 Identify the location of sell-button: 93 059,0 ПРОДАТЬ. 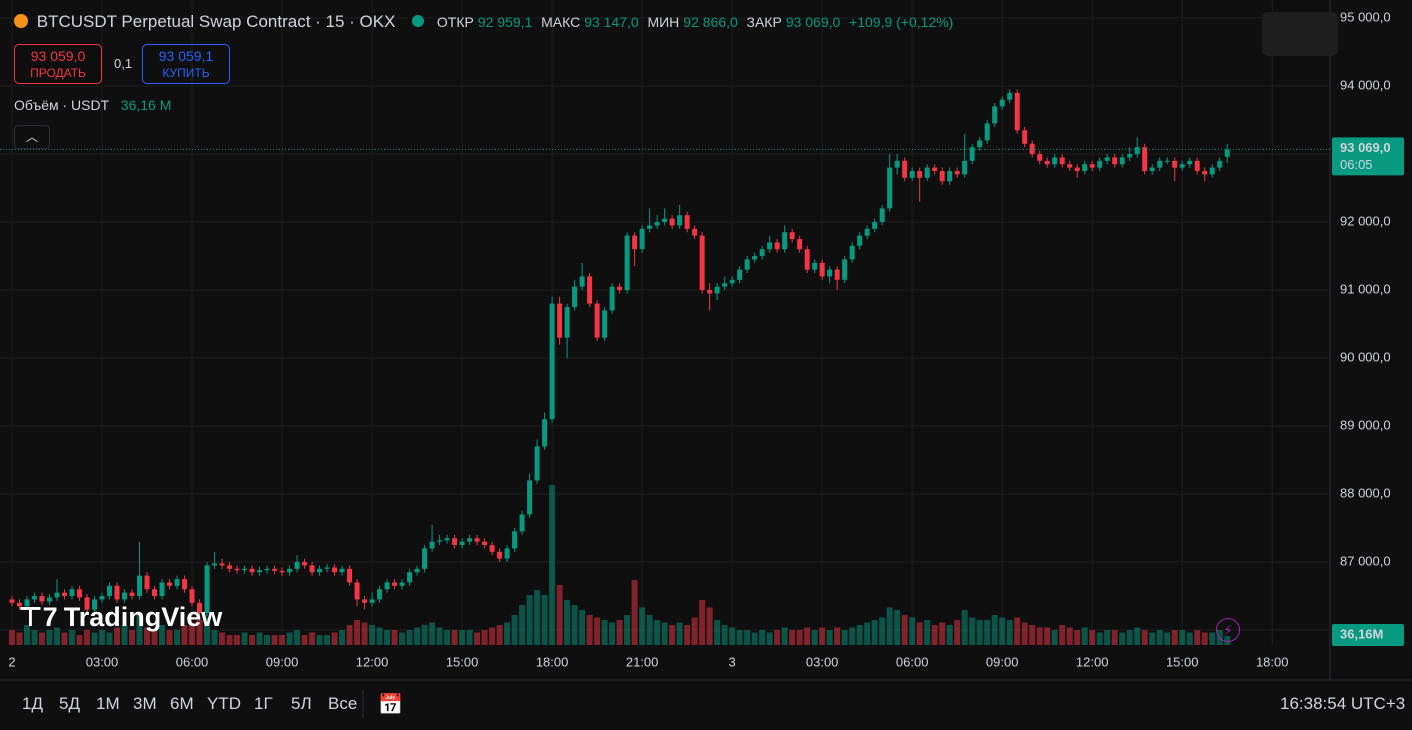
(58, 64).